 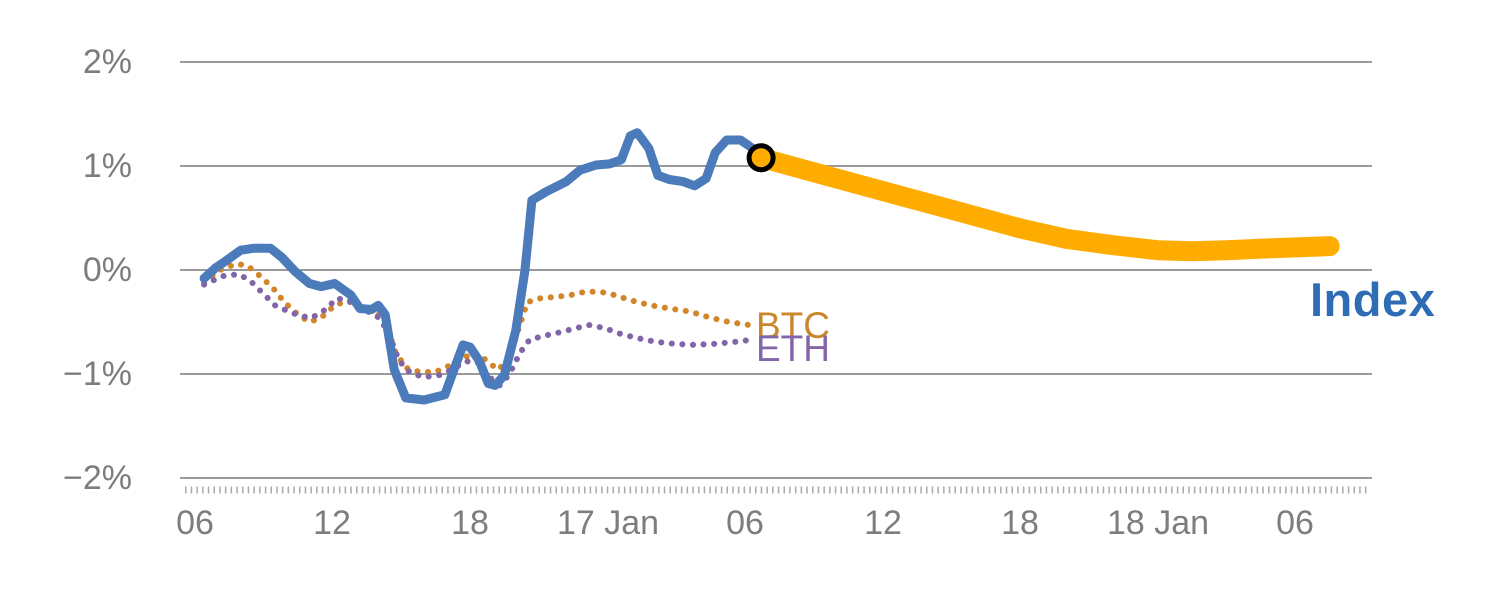 I want to click on y-tick-label: 0%, so click(x=107, y=270).